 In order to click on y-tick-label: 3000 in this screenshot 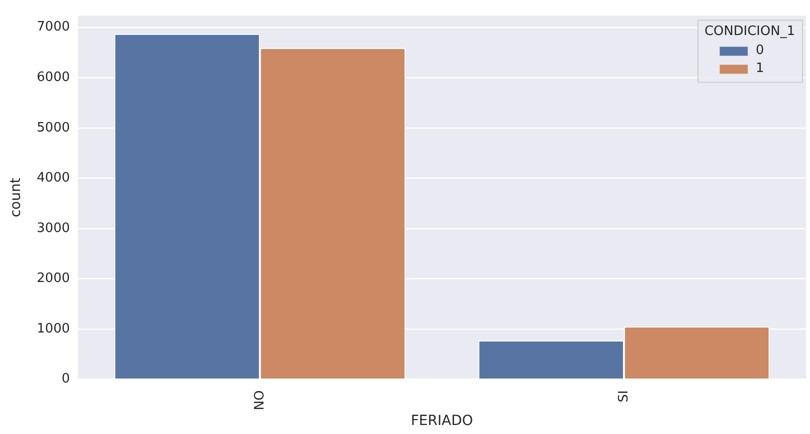, I will do `click(53, 228)`.